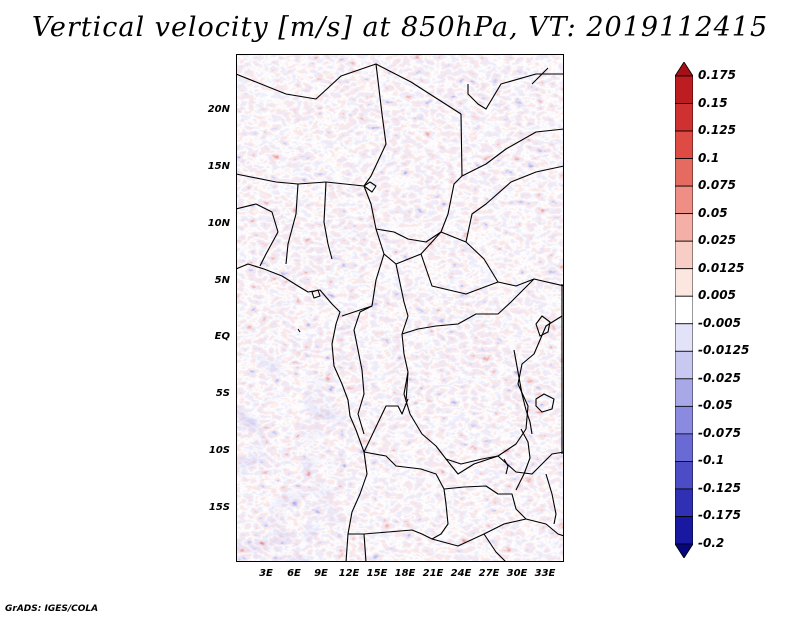 The height and width of the screenshot is (618, 800). Describe the element at coordinates (717, 185) in the screenshot. I see `colorbar-tick-label: 0.075` at that location.